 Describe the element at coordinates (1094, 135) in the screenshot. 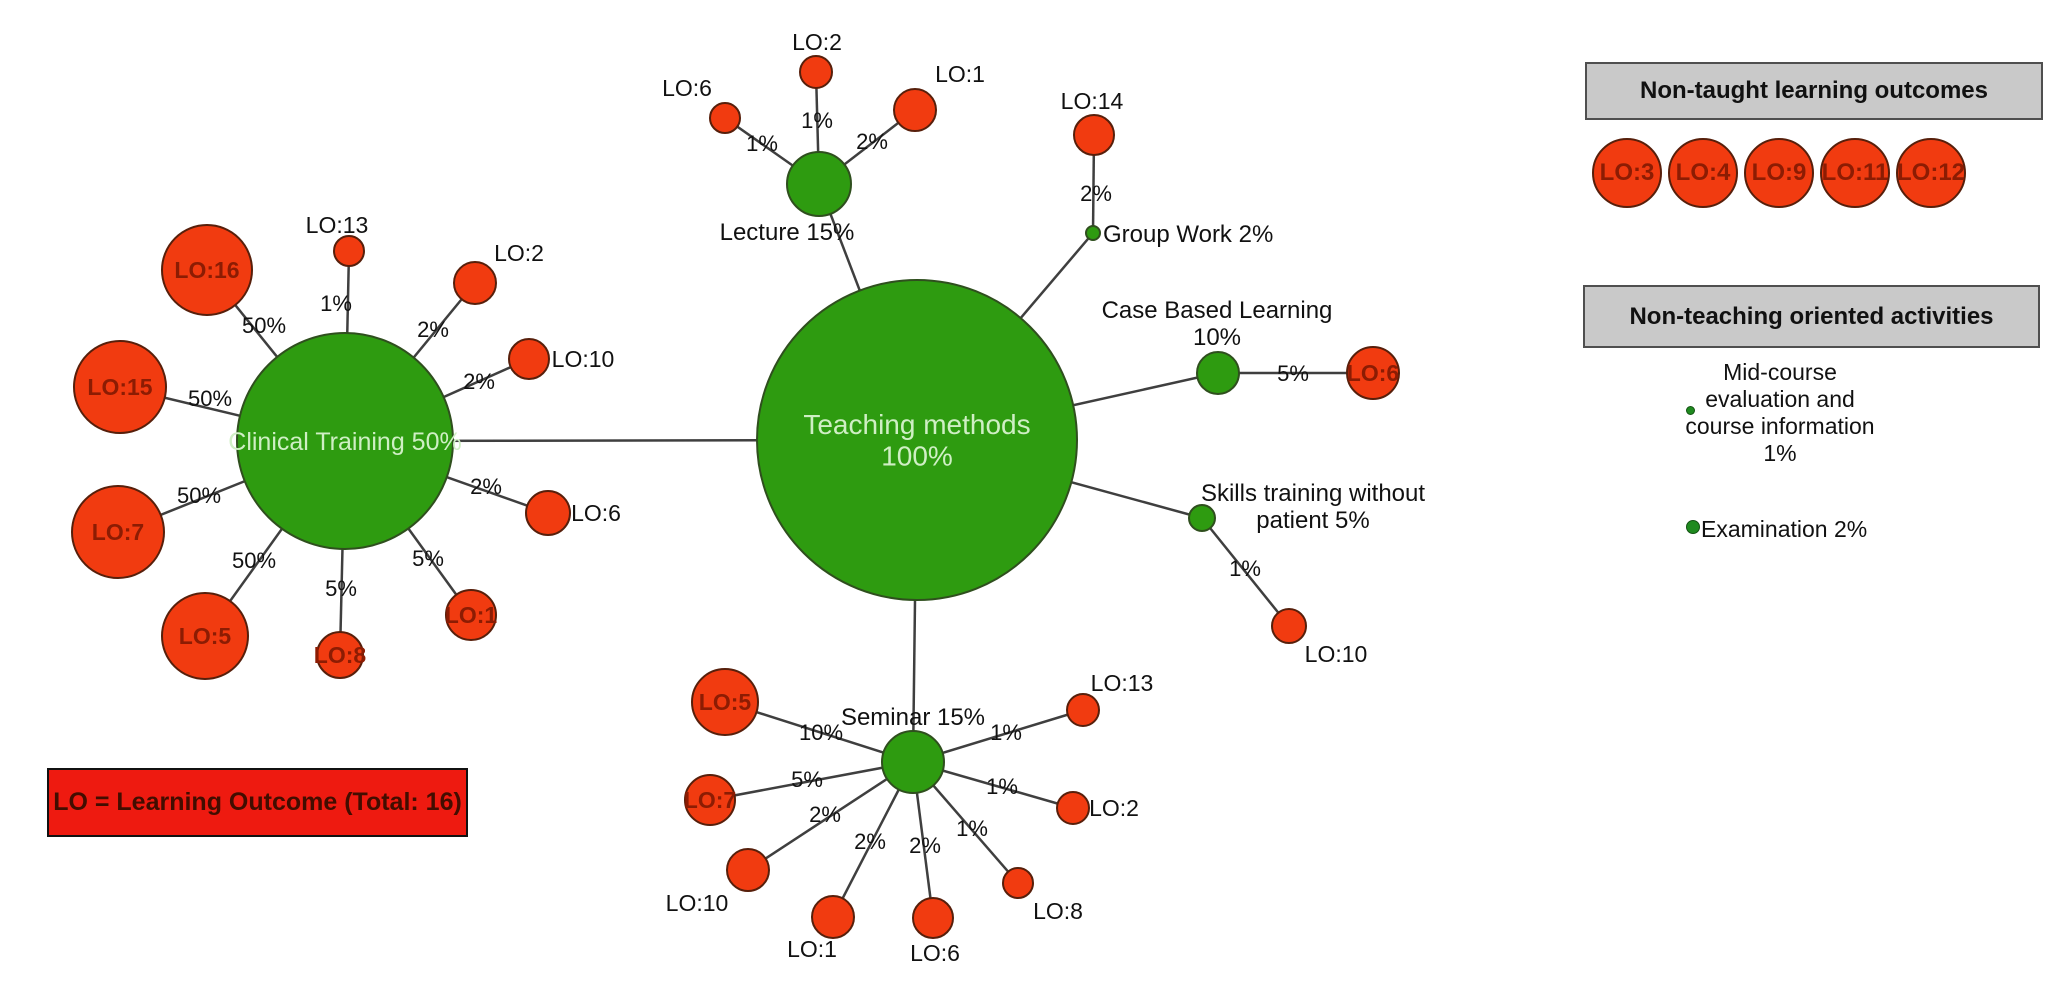

I see `node-gw14-circle` at that location.